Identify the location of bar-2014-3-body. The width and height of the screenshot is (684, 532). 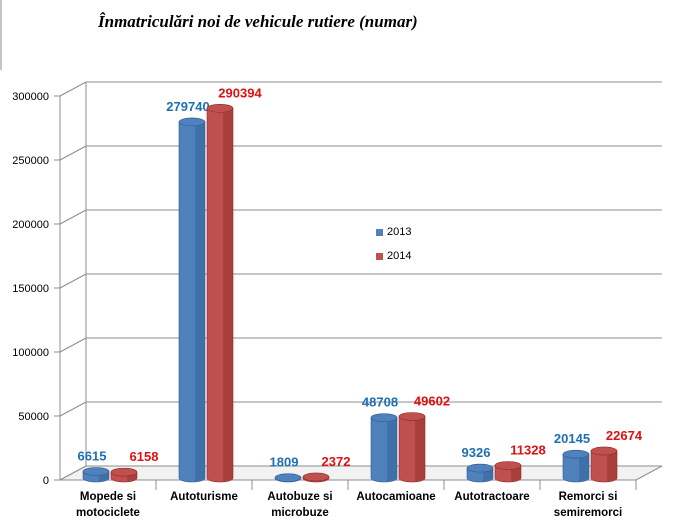
(412, 449).